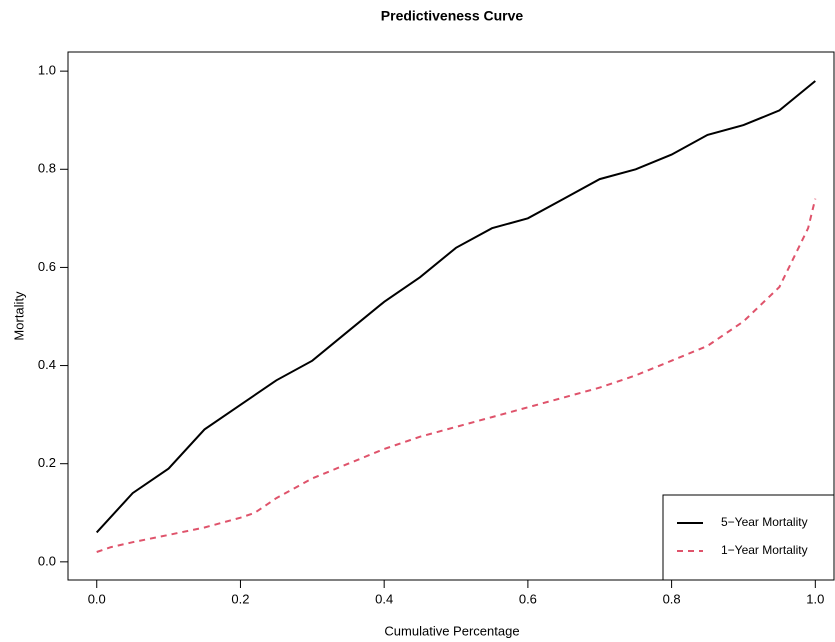 Image resolution: width=835 pixels, height=642 pixels. I want to click on y-tick-label: 0.8, so click(47, 168).